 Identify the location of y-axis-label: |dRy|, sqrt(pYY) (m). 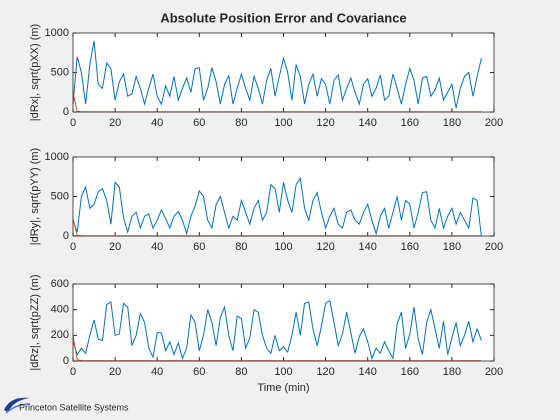
(35, 196).